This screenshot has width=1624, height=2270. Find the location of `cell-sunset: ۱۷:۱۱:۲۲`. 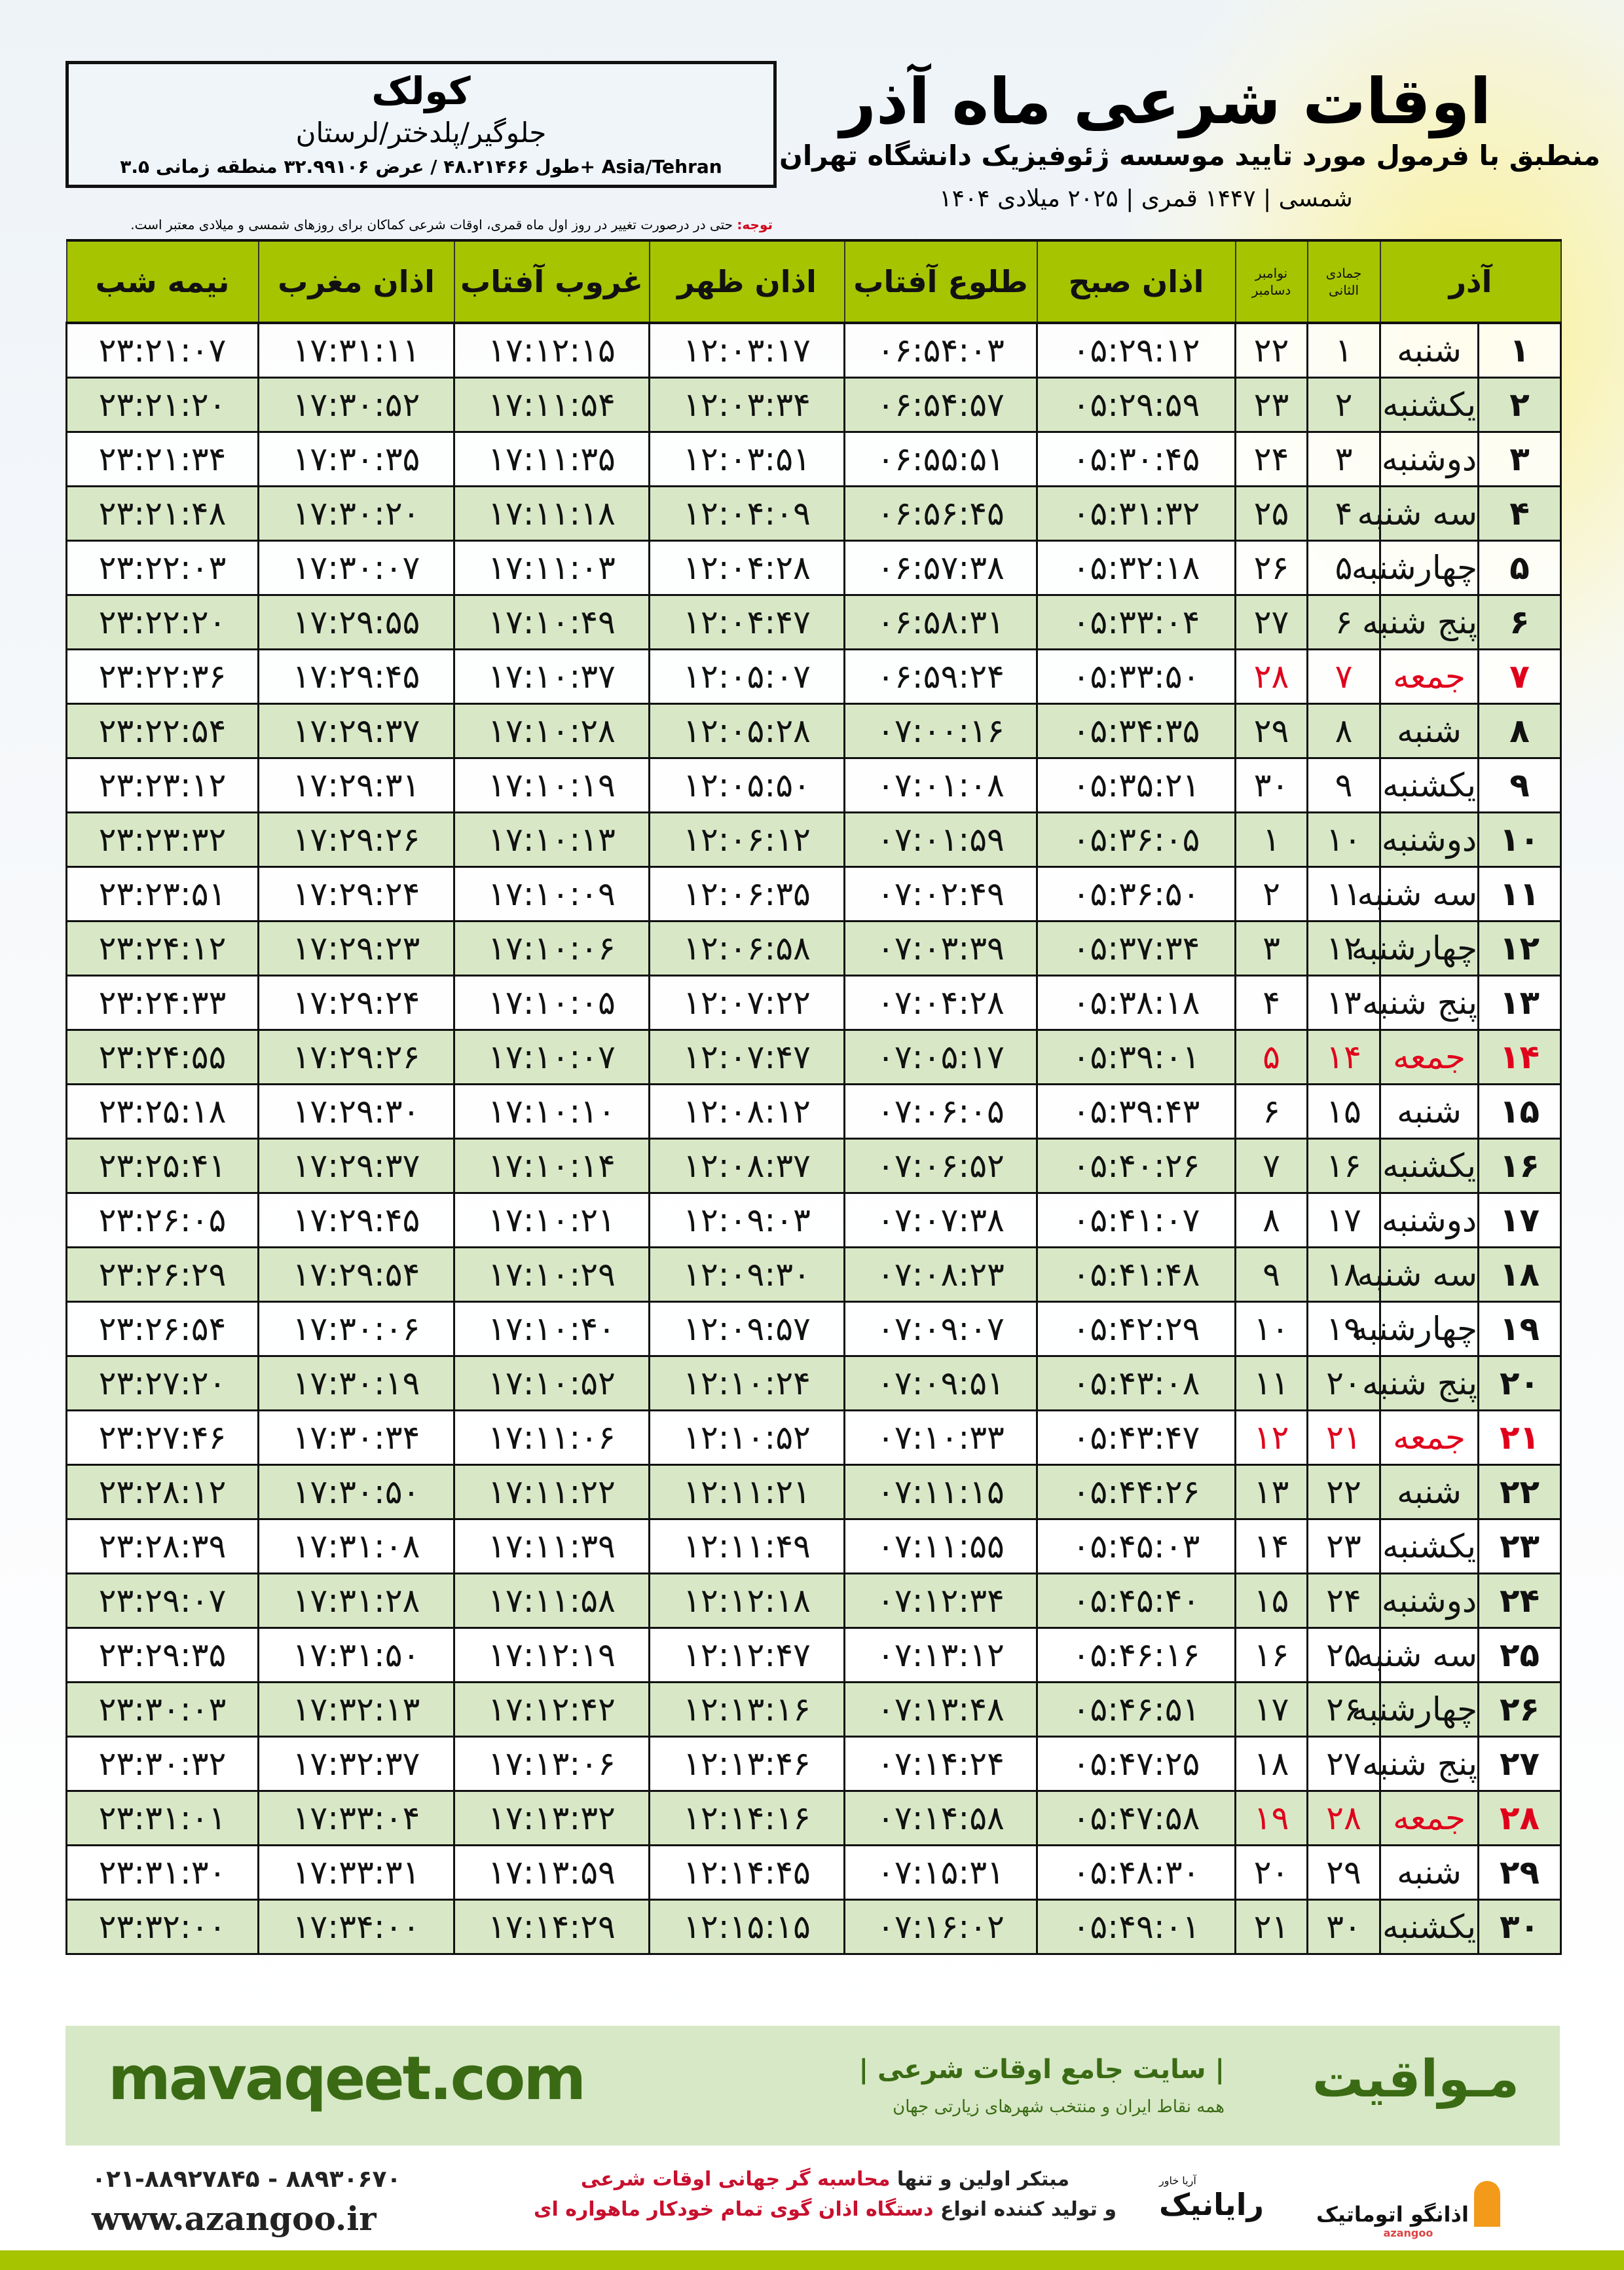

cell-sunset: ۱۷:۱۱:۲۲ is located at coordinates (551, 1492).